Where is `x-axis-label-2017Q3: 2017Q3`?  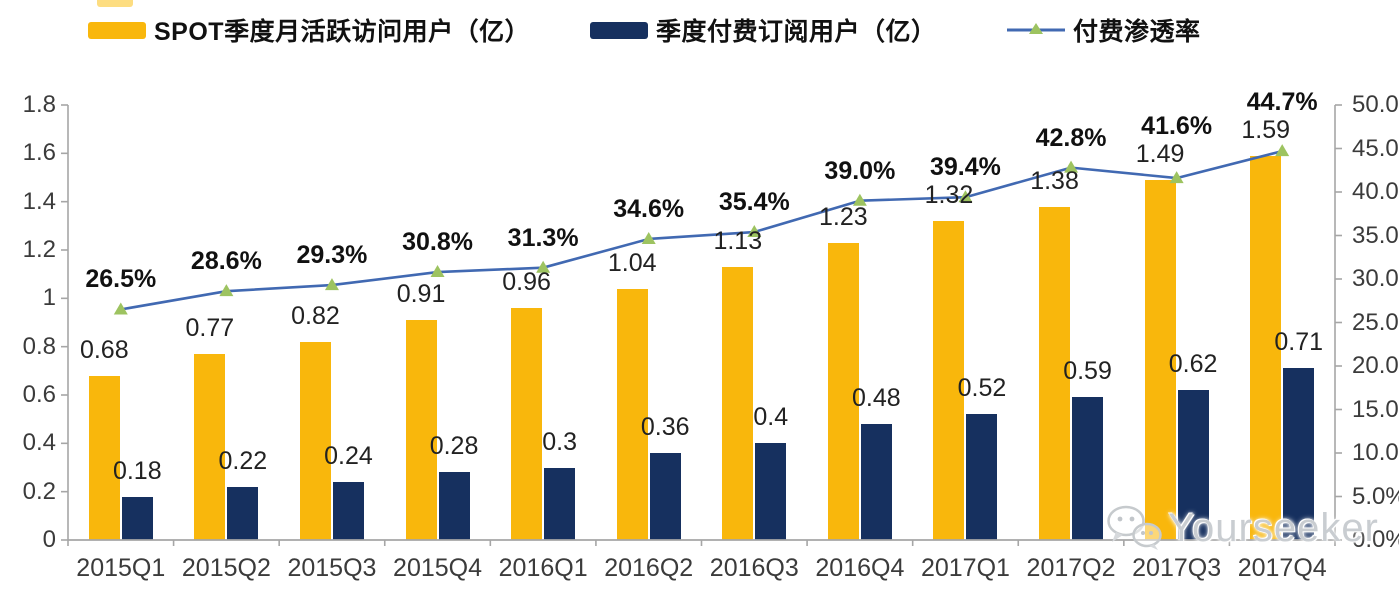
x-axis-label-2017Q3: 2017Q3 is located at coordinates (1177, 568).